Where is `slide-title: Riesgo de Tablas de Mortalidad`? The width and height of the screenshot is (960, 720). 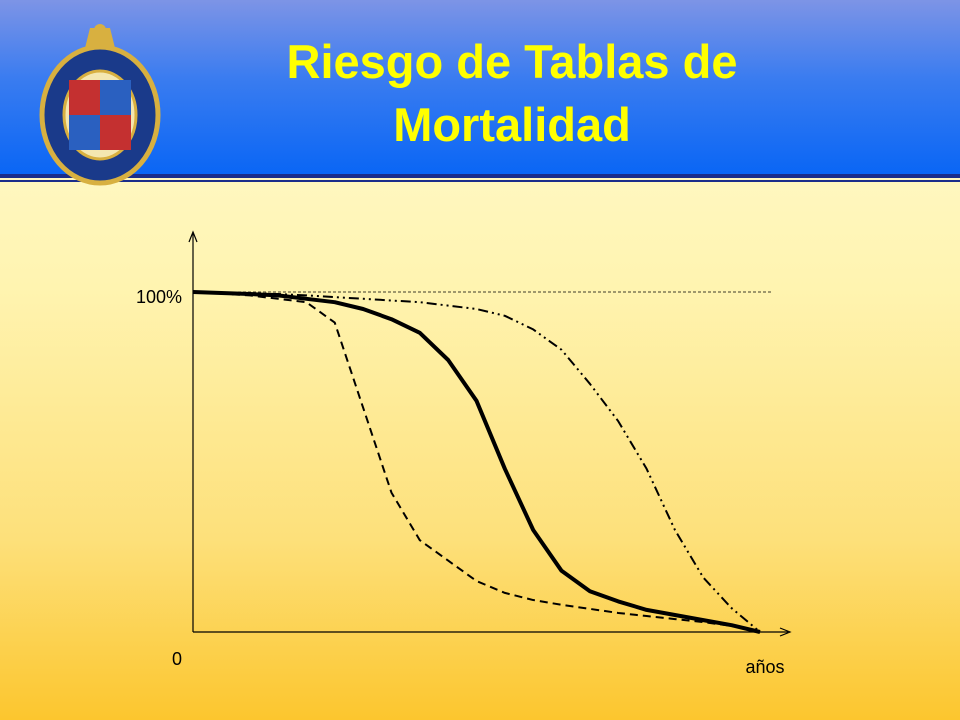 slide-title: Riesgo de Tablas de Mortalidad is located at coordinates (512, 93).